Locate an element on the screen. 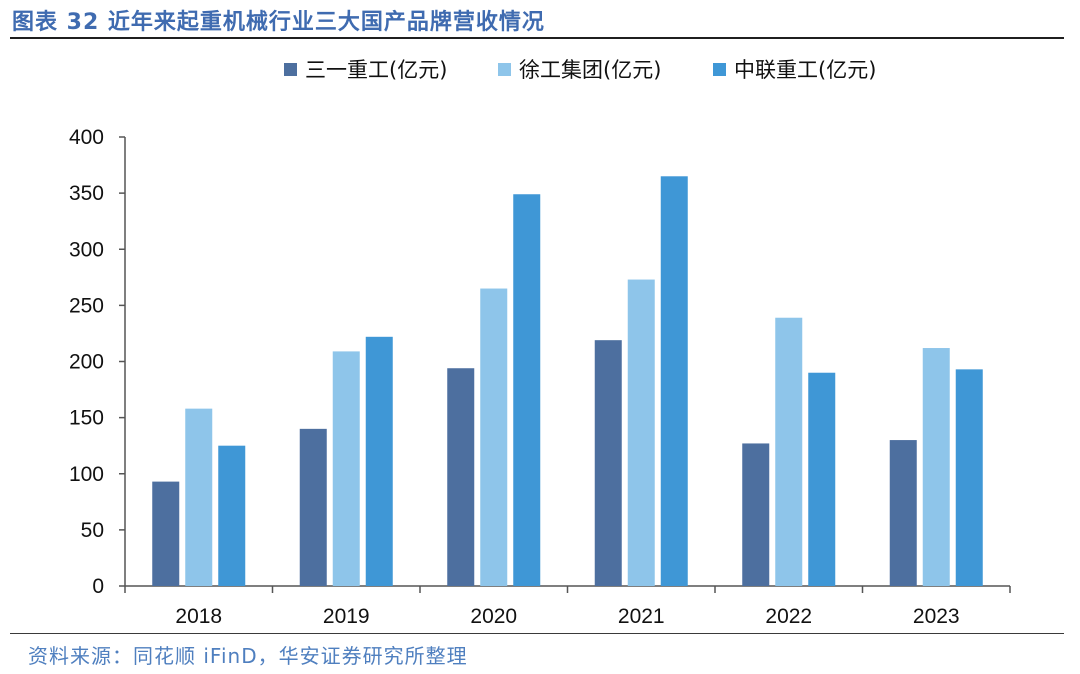 The width and height of the screenshot is (1080, 674). x-tick-label: 2018 is located at coordinates (198, 616).